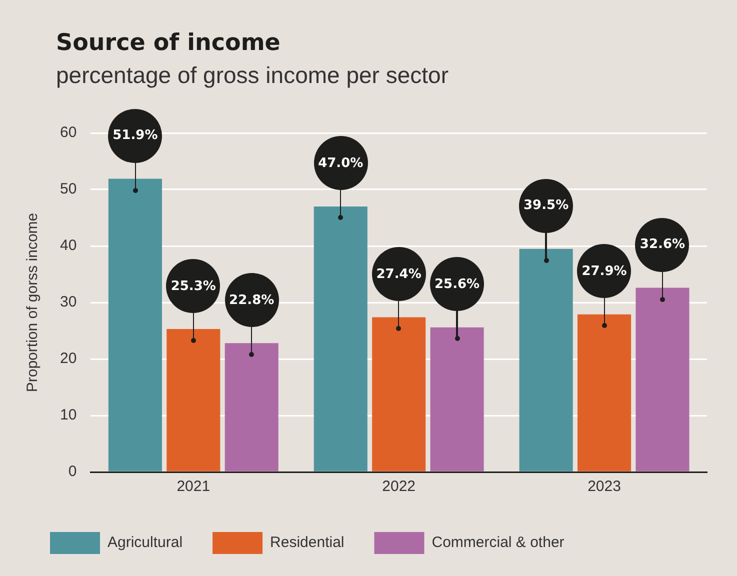 This screenshot has width=737, height=576. Describe the element at coordinates (457, 284) in the screenshot. I see `data-label: 25.6%` at that location.